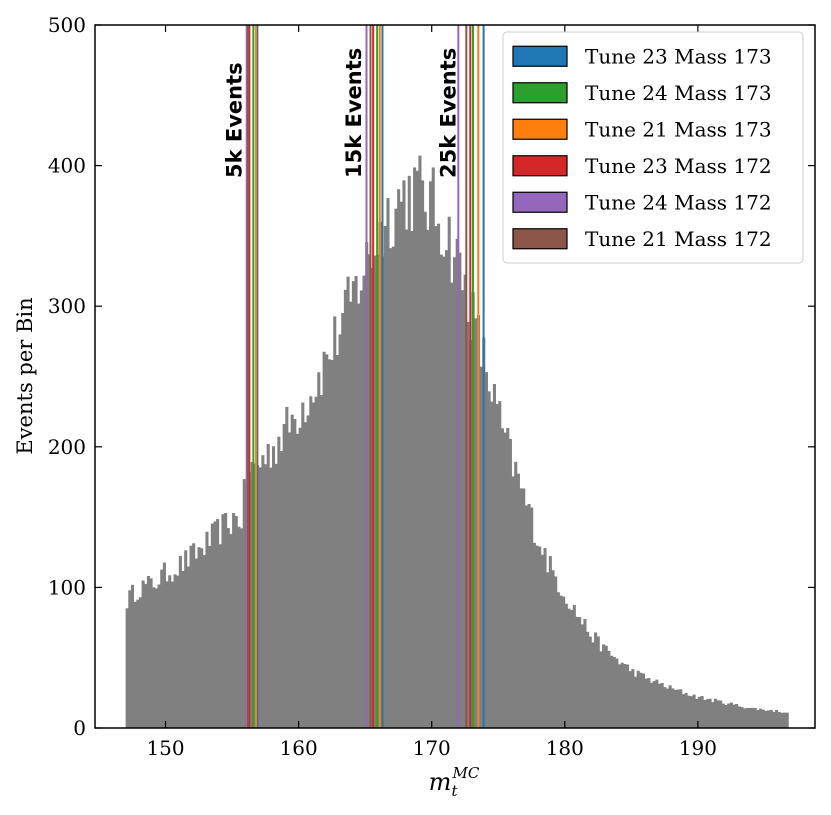 This screenshot has height=815, width=831. What do you see at coordinates (454, 791) in the screenshot?
I see `x-axis-label-sub: t` at bounding box center [454, 791].